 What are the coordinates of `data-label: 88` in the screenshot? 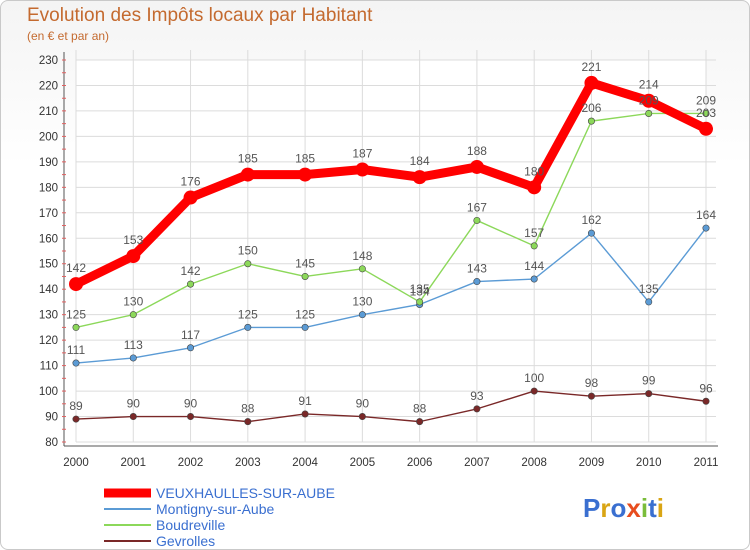 It's located at (248, 409).